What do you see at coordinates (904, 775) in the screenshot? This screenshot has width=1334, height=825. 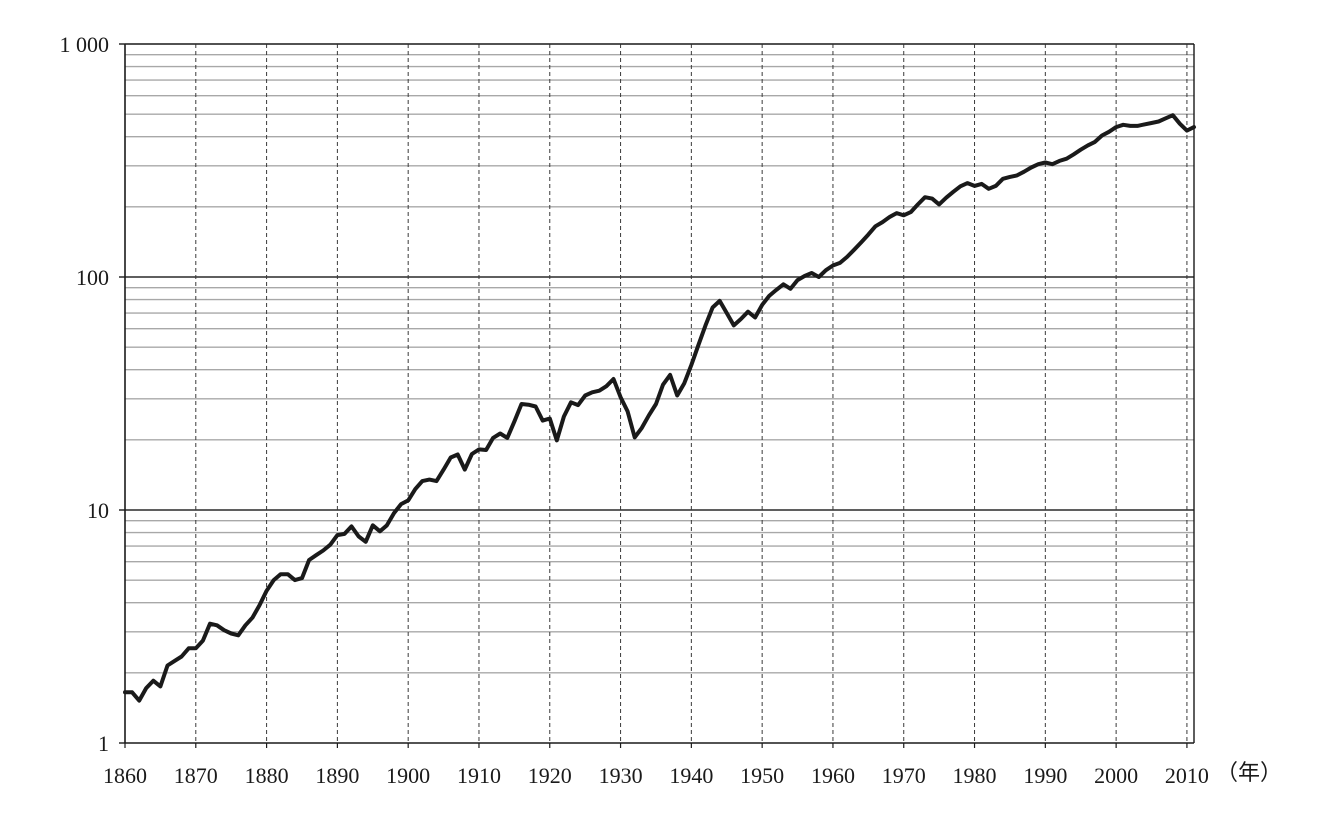 I see `x-tick-label: 1970` at bounding box center [904, 775].